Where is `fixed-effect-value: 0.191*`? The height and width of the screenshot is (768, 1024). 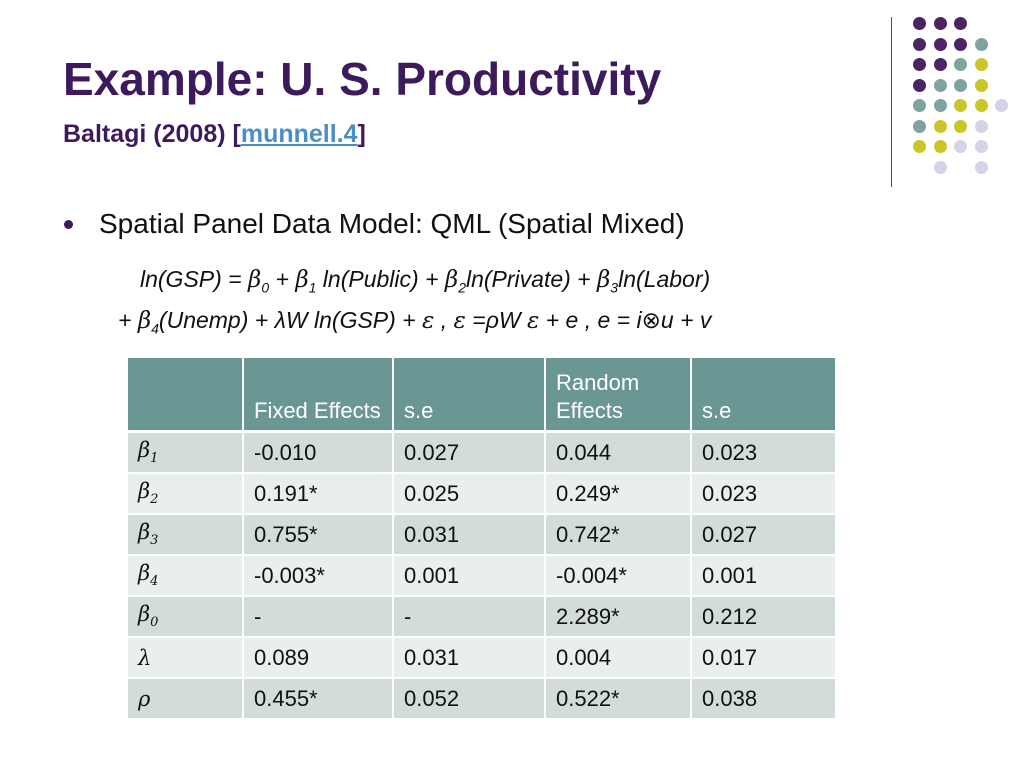
fixed-effect-value: 0.191* is located at coordinates (318, 494).